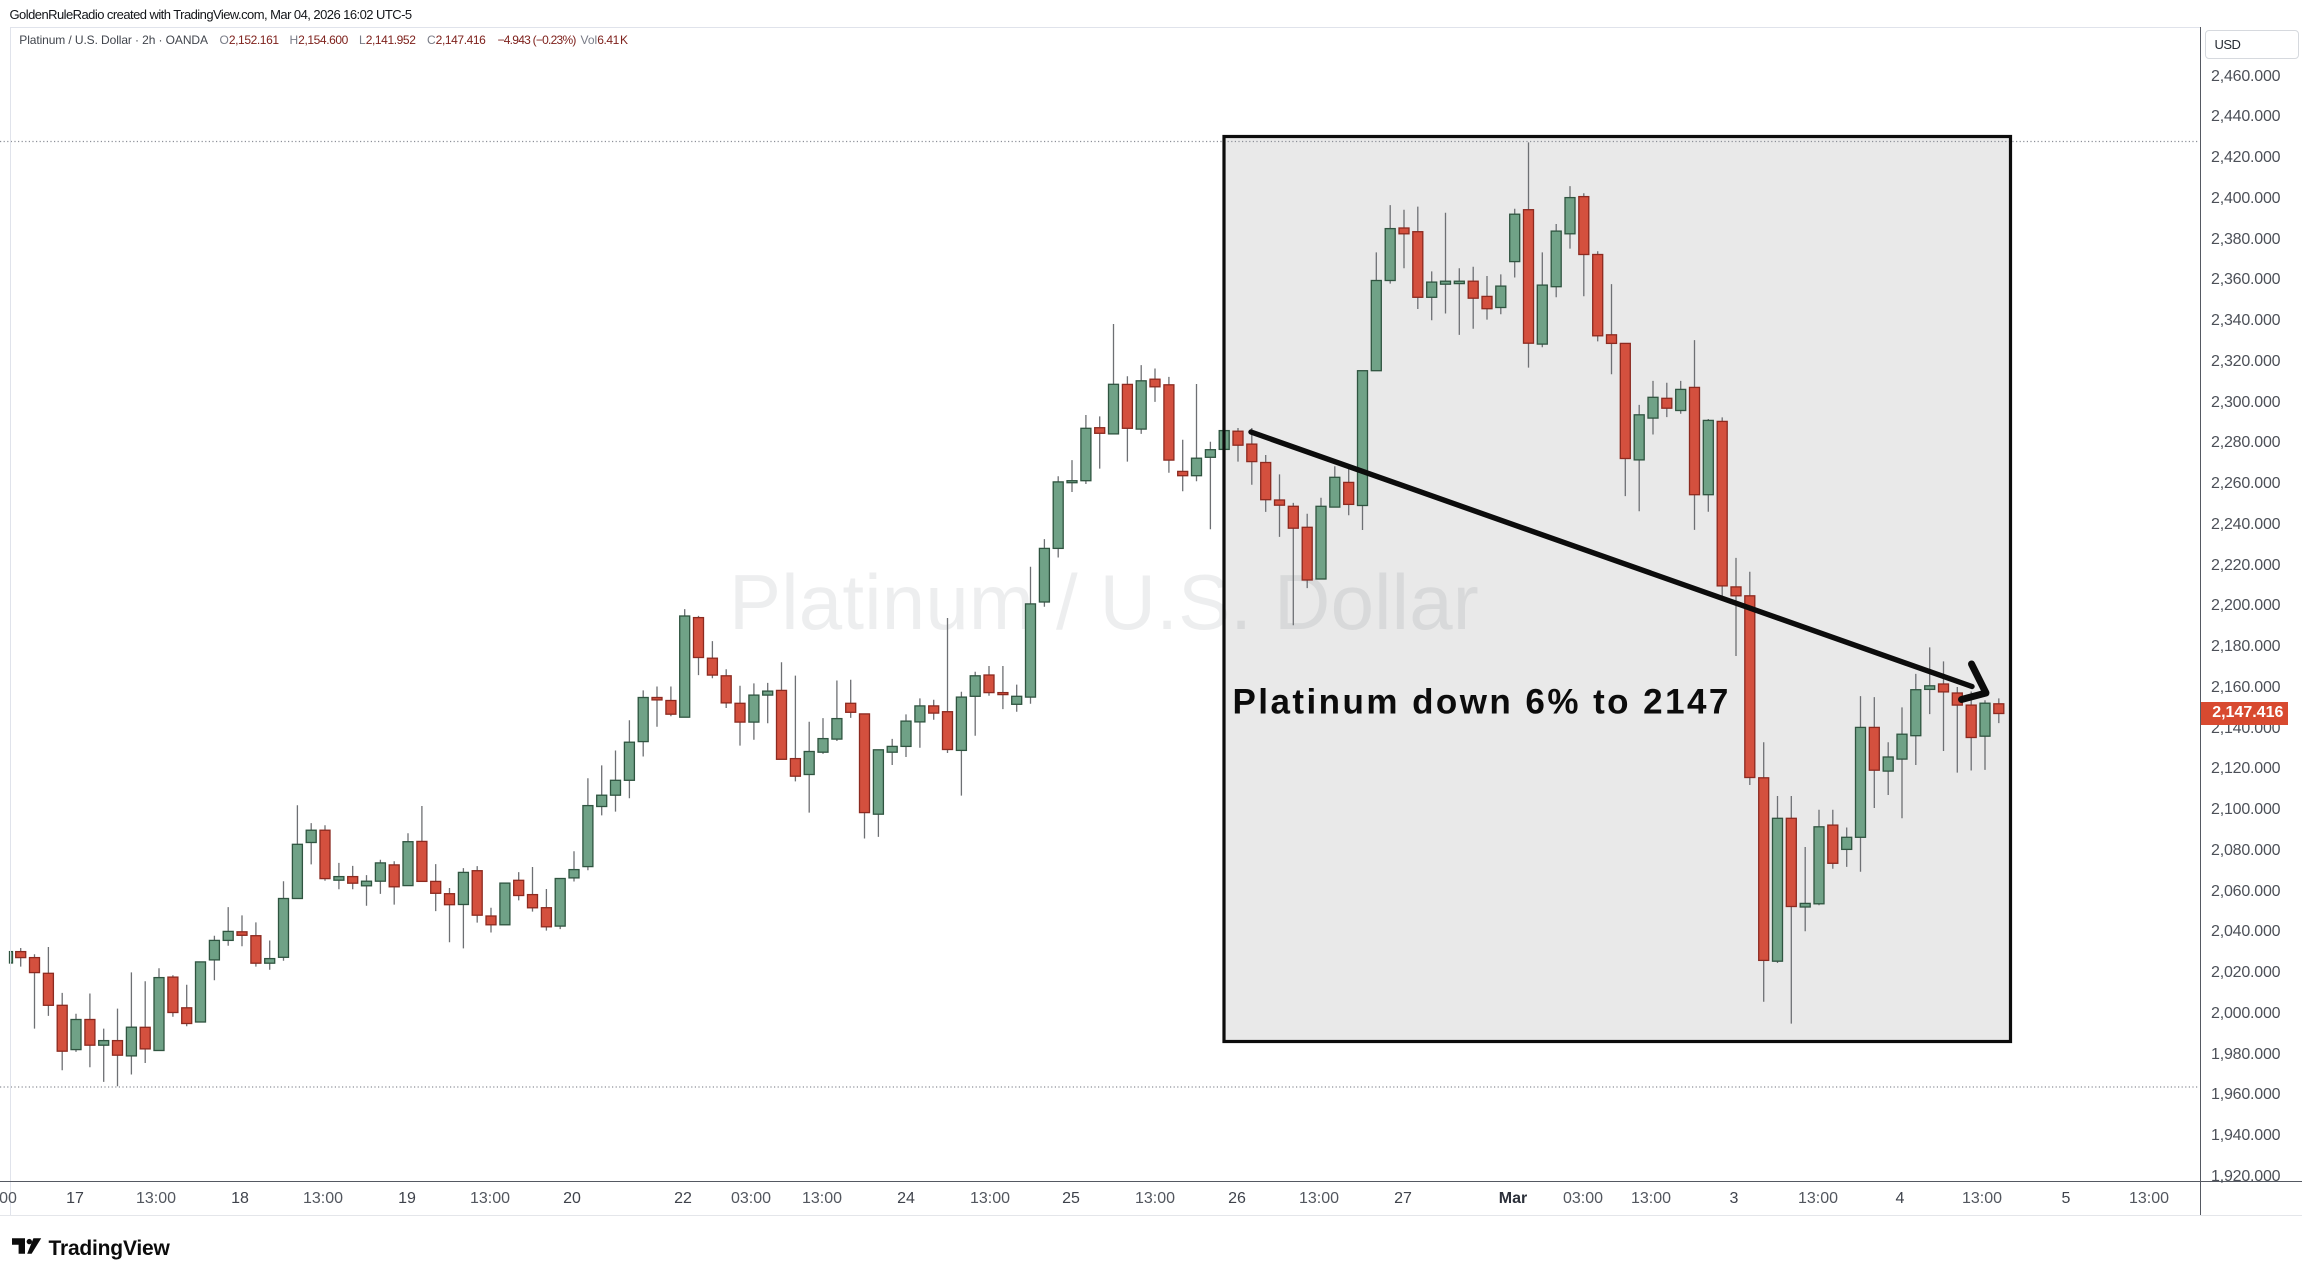  What do you see at coordinates (1482, 702) in the screenshot?
I see `svg-text: Platinum down 6% to 2147` at bounding box center [1482, 702].